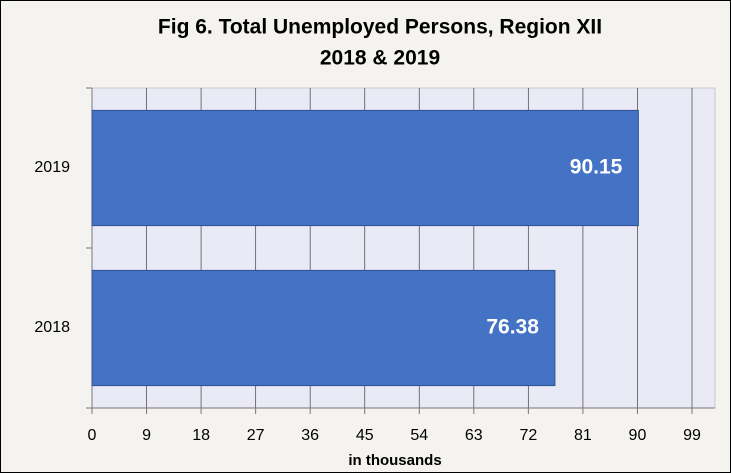 This screenshot has height=473, width=731. Describe the element at coordinates (474, 435) in the screenshot. I see `x-tick-label: 63` at that location.